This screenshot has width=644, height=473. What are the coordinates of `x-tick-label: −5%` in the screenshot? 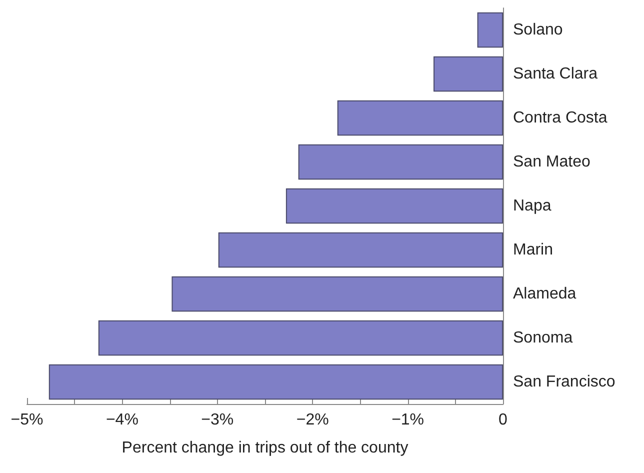 It's located at (27, 420).